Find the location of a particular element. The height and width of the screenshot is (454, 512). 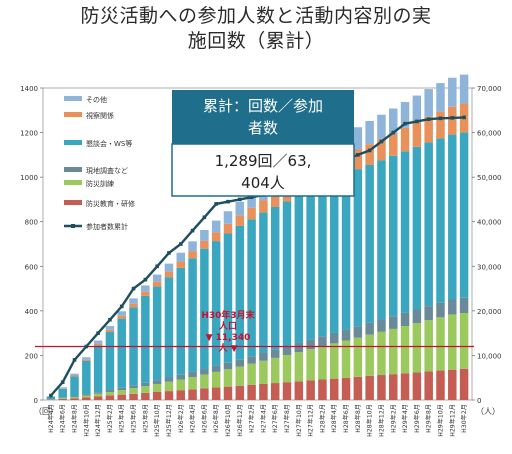

x-tick-label: H25年12月 is located at coordinates (169, 420).